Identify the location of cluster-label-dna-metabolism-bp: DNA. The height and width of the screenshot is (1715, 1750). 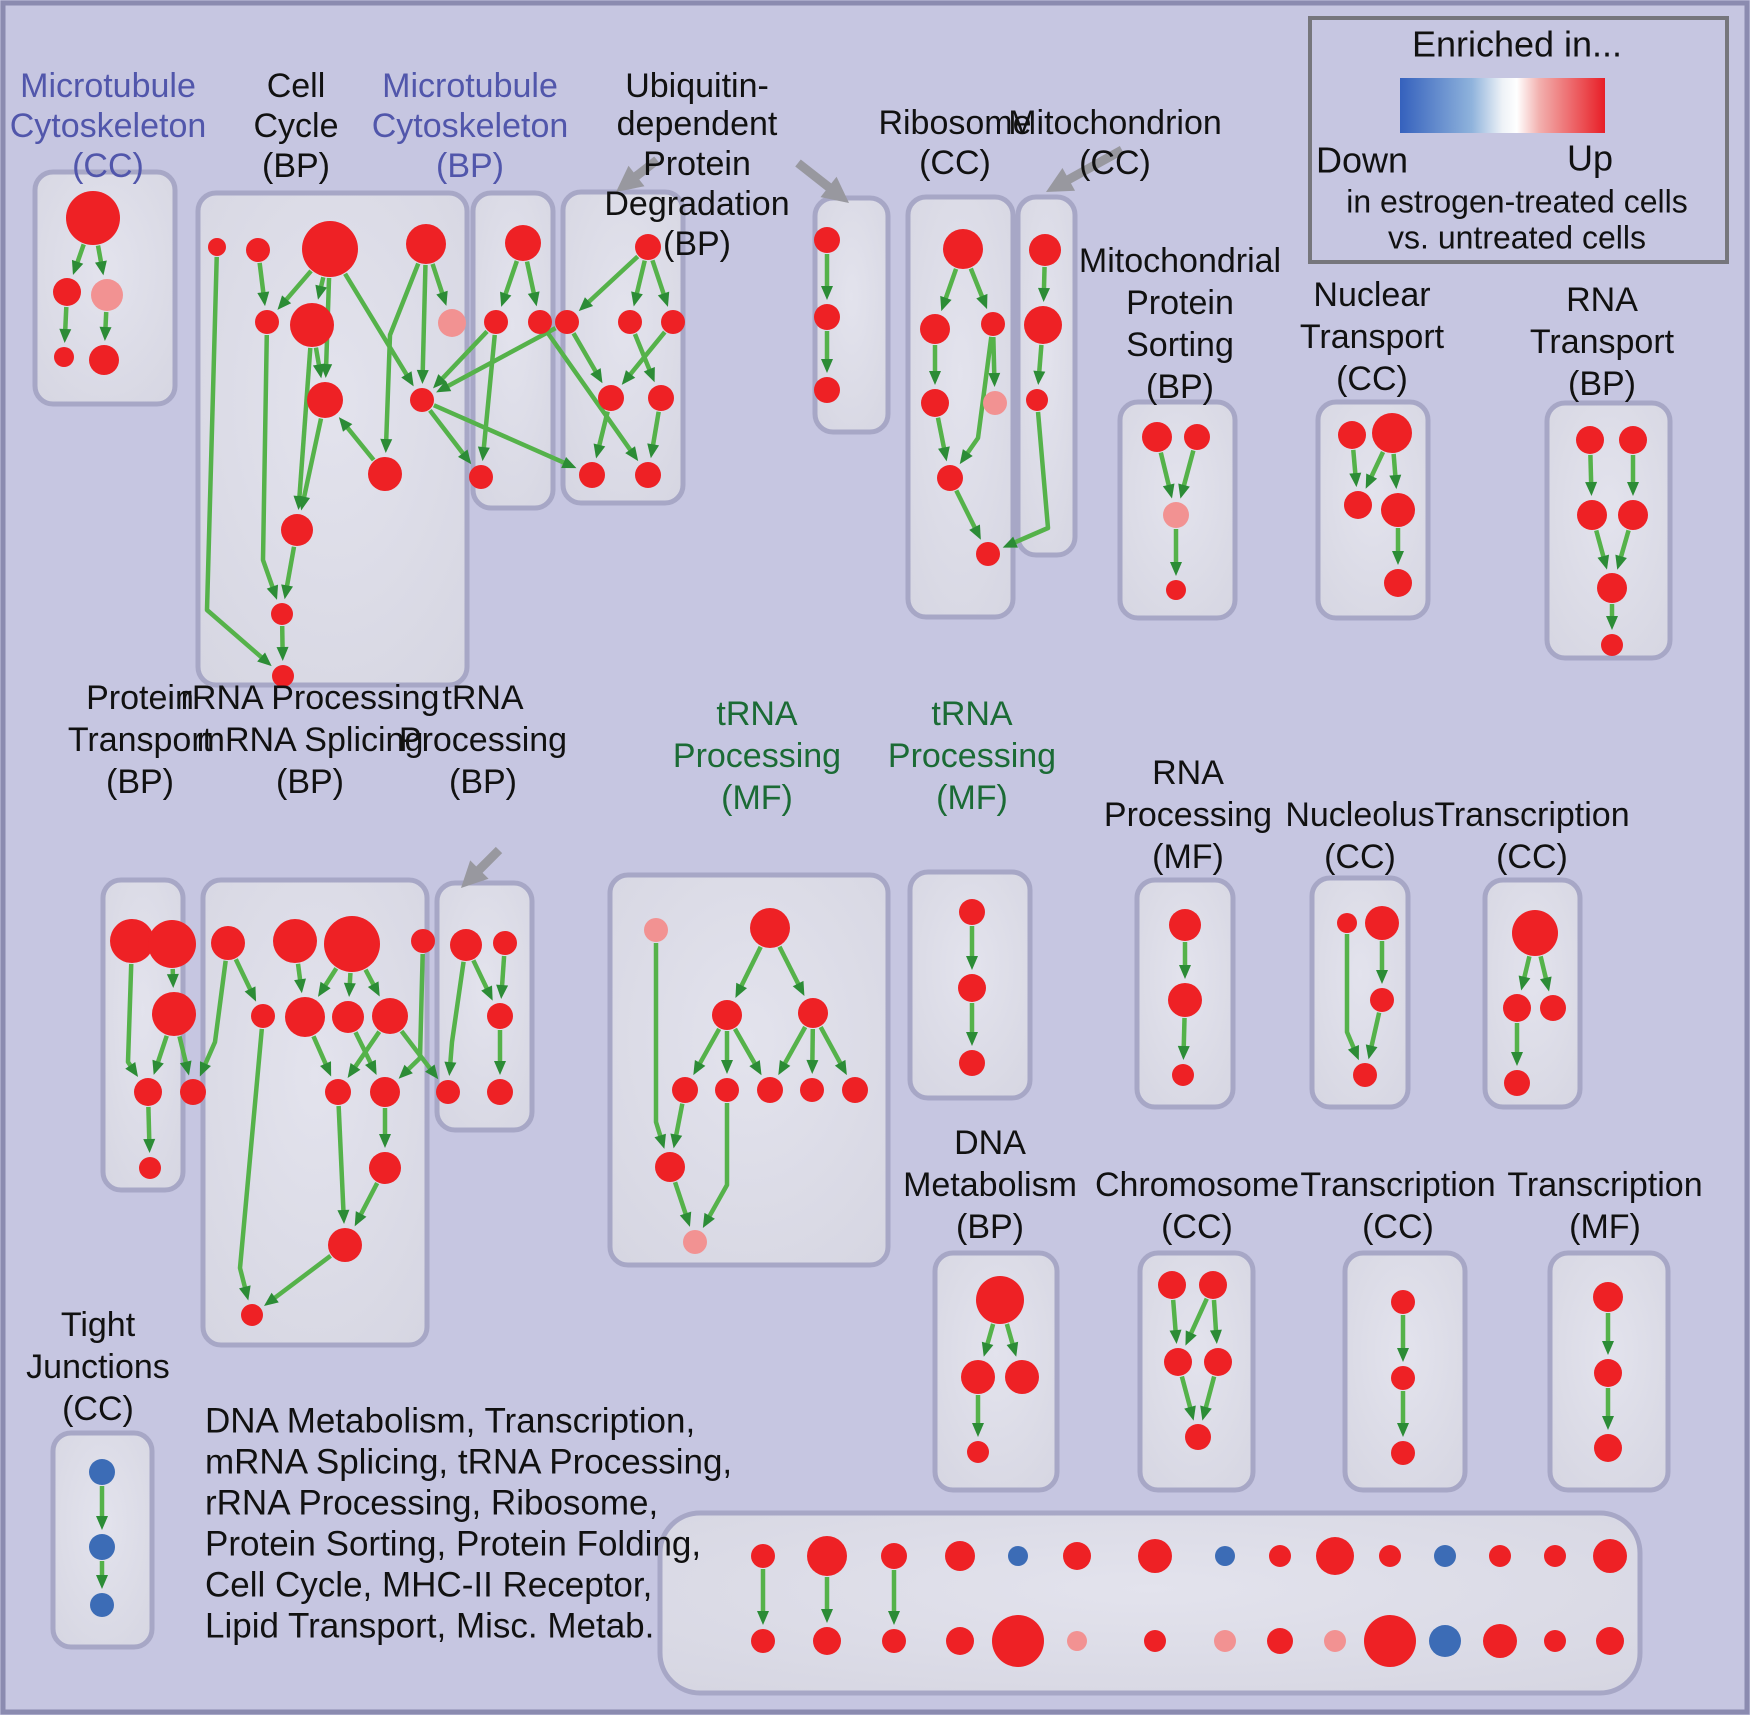
(990, 1143).